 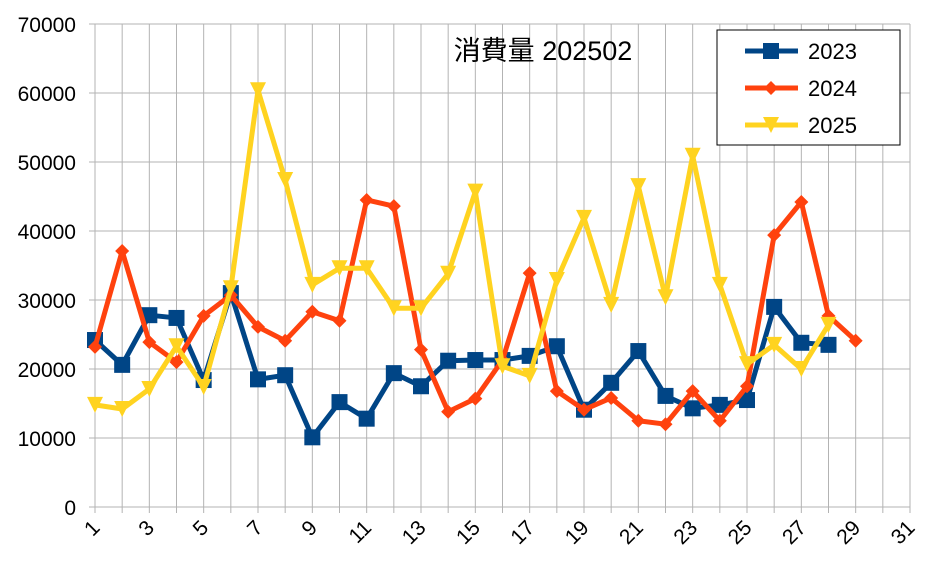 I want to click on x-tick-label: 11, so click(x=361, y=532).